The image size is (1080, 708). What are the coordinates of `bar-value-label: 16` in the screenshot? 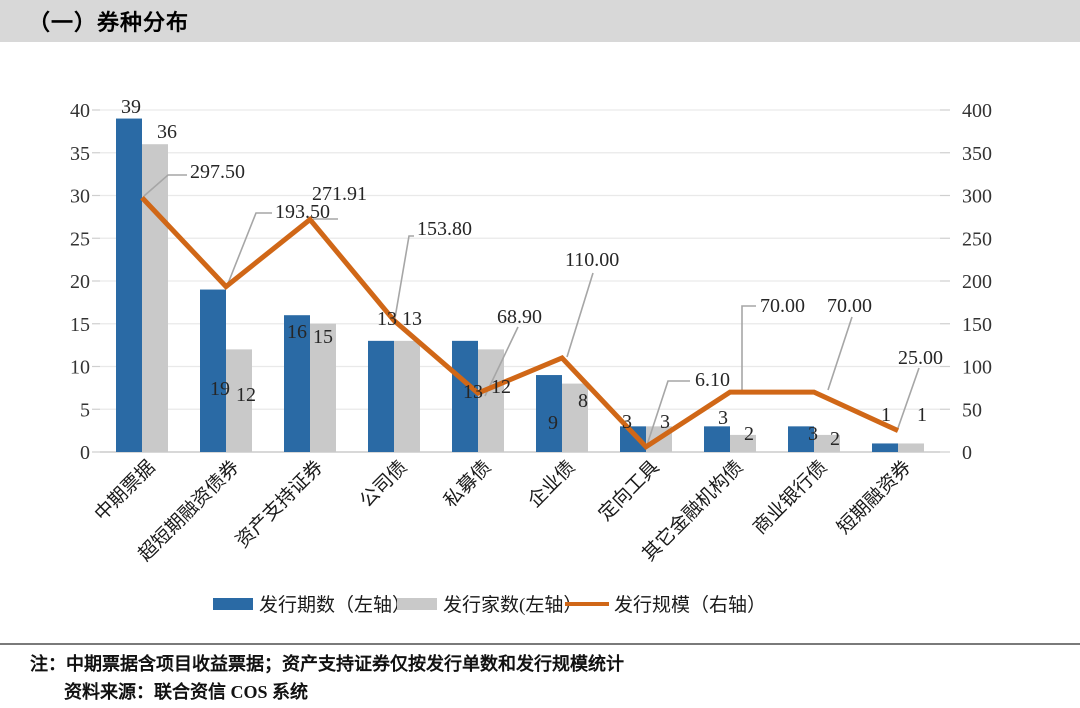 It's located at (297, 332).